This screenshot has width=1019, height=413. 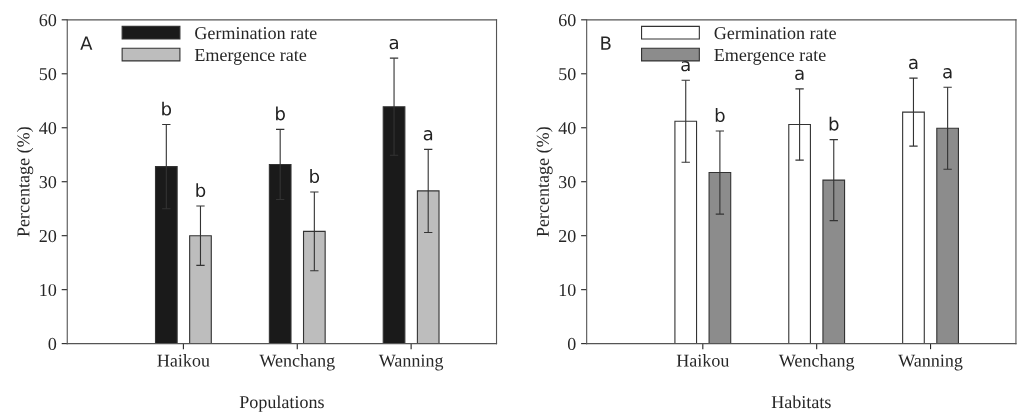 What do you see at coordinates (281, 403) in the screenshot?
I see `x-axis-title: Populations` at bounding box center [281, 403].